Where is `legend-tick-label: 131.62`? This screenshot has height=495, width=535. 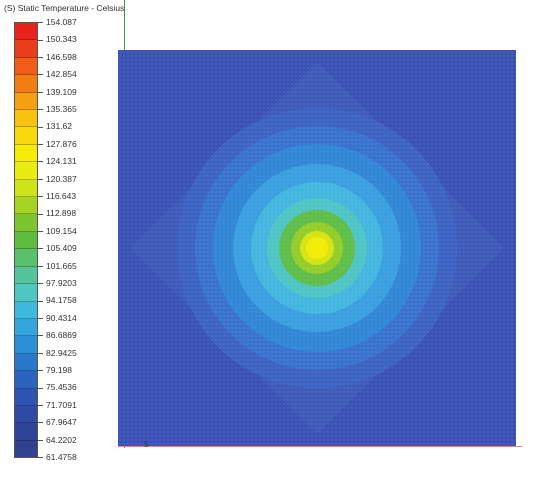
legend-tick-label: 131.62 is located at coordinates (55, 126).